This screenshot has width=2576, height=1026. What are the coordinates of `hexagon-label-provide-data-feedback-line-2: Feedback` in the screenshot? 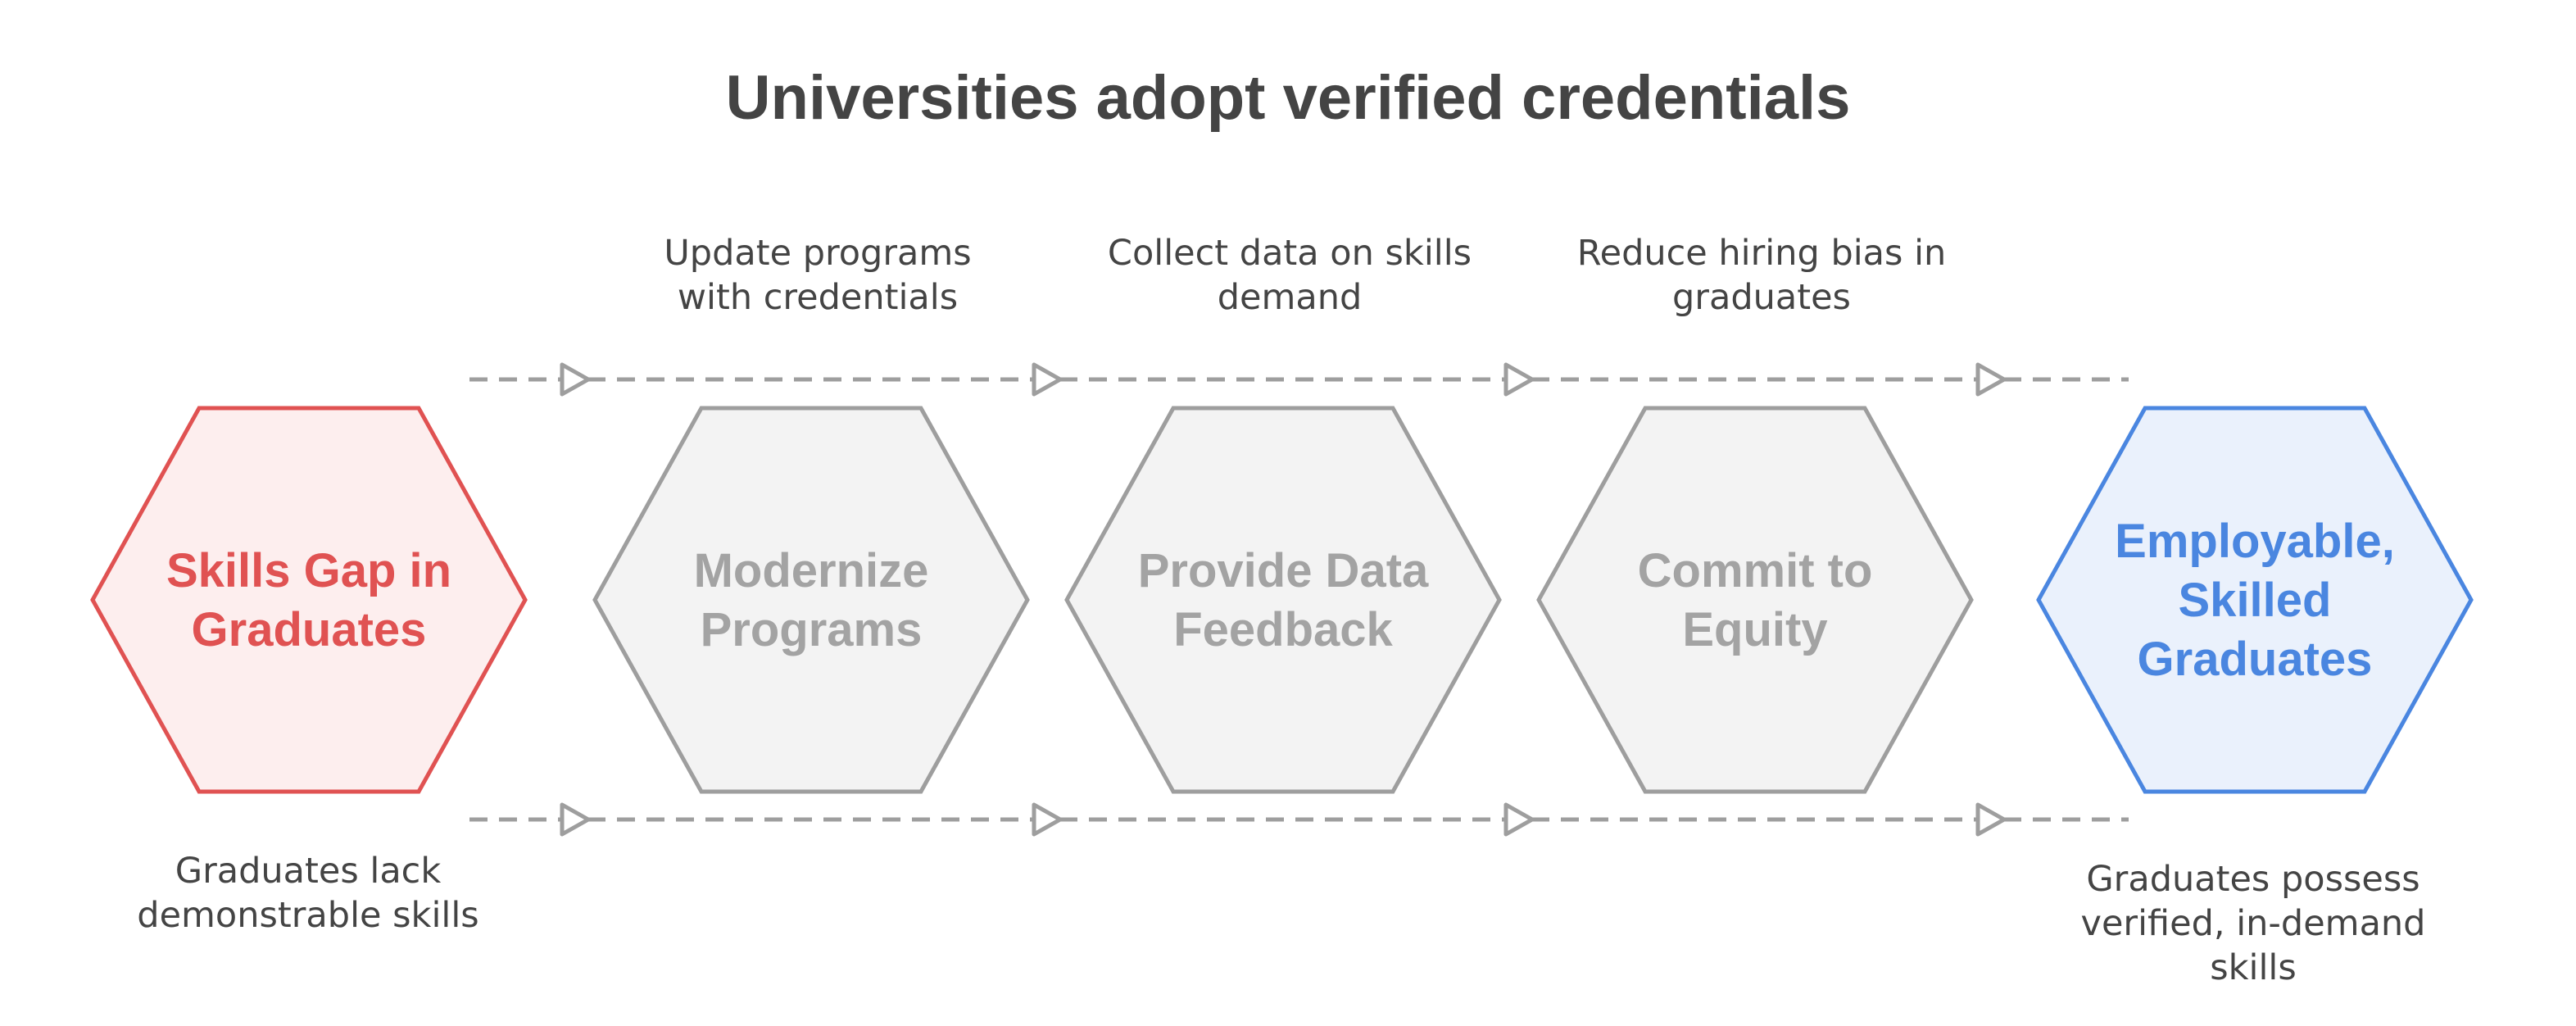 It's located at (1283, 630).